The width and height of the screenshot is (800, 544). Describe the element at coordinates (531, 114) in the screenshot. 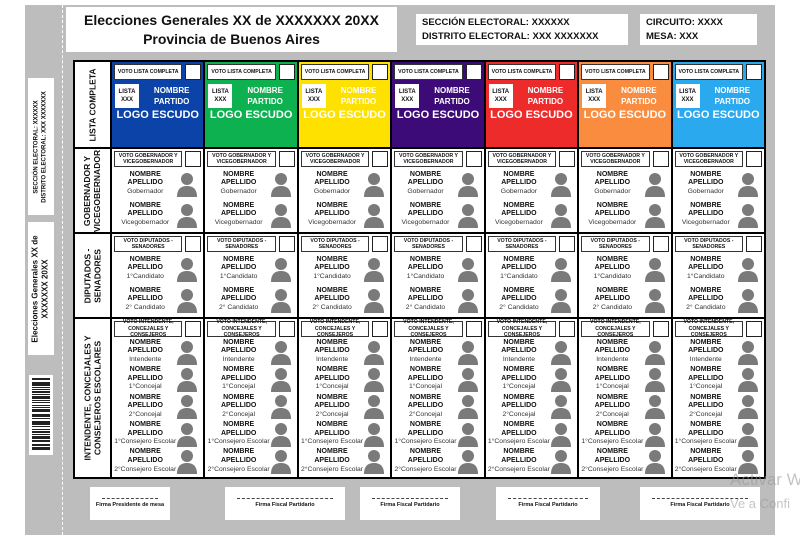

I see `party-block: LISTA XXX NOMBRE PARTIDO LOGO ESCUDO` at that location.